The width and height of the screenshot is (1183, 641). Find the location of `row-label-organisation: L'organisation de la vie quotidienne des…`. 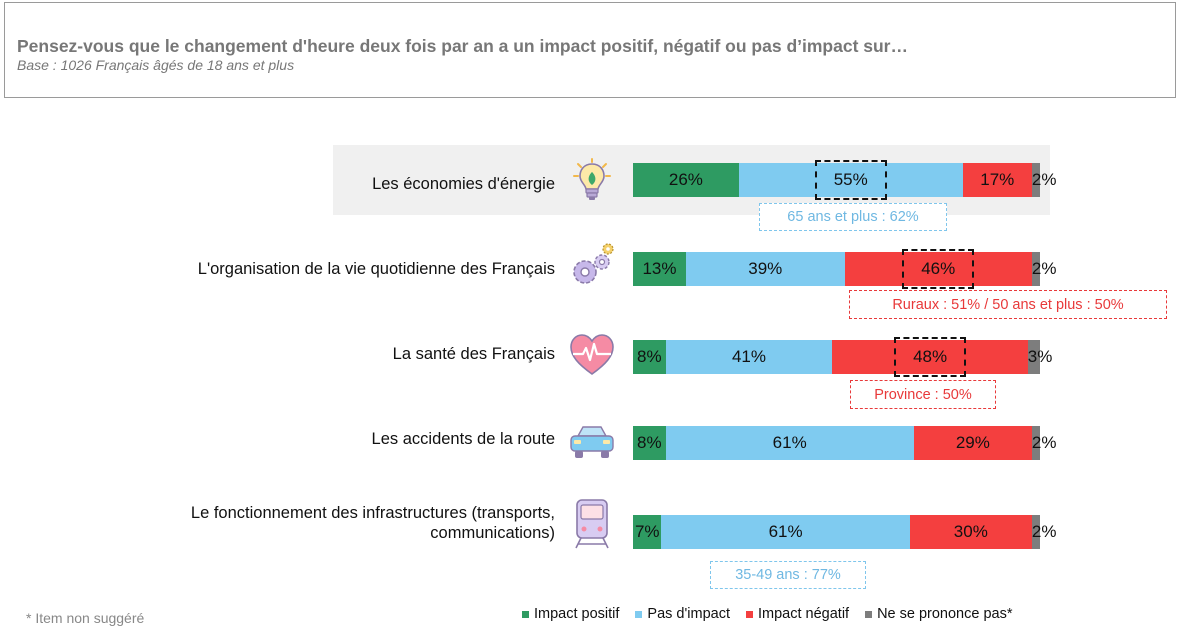

row-label-organisation: L'organisation de la vie quotidienne des… is located at coordinates (376, 269).